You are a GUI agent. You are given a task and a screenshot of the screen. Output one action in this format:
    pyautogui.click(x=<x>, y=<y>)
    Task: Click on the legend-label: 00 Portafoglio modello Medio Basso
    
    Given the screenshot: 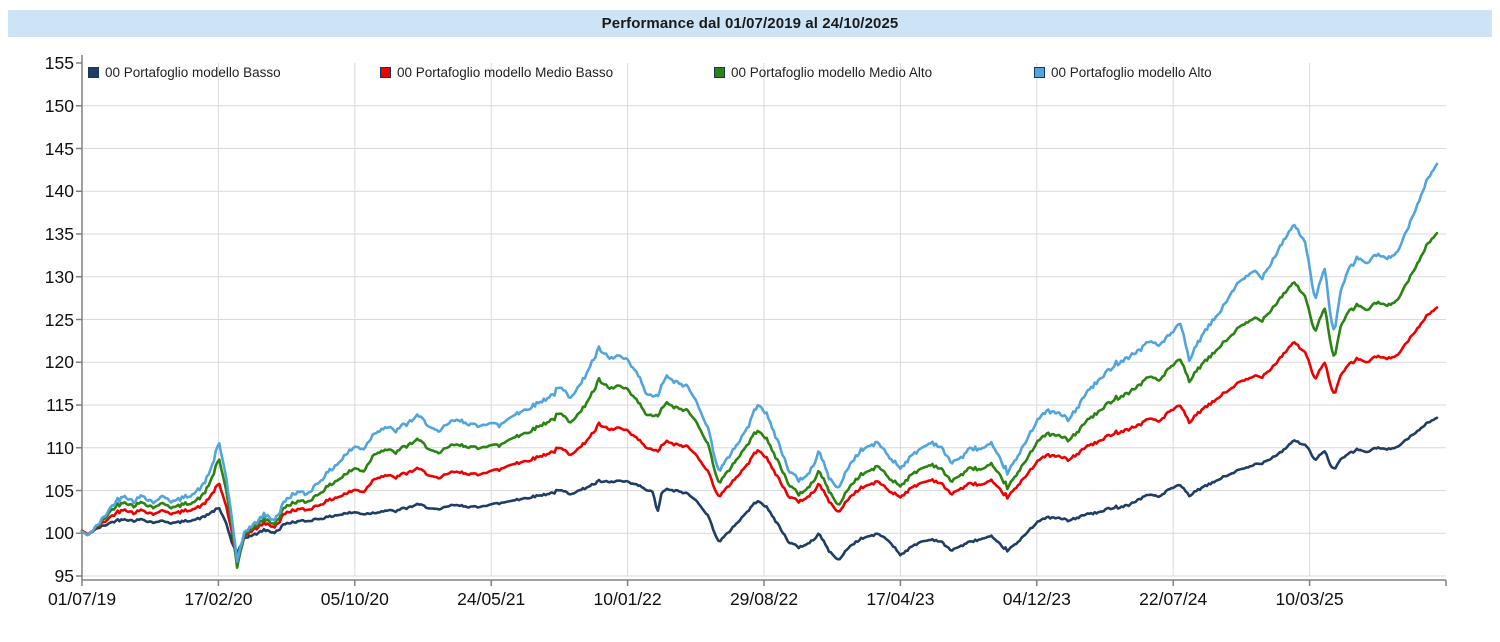 What is the action you would take?
    pyautogui.click(x=505, y=72)
    